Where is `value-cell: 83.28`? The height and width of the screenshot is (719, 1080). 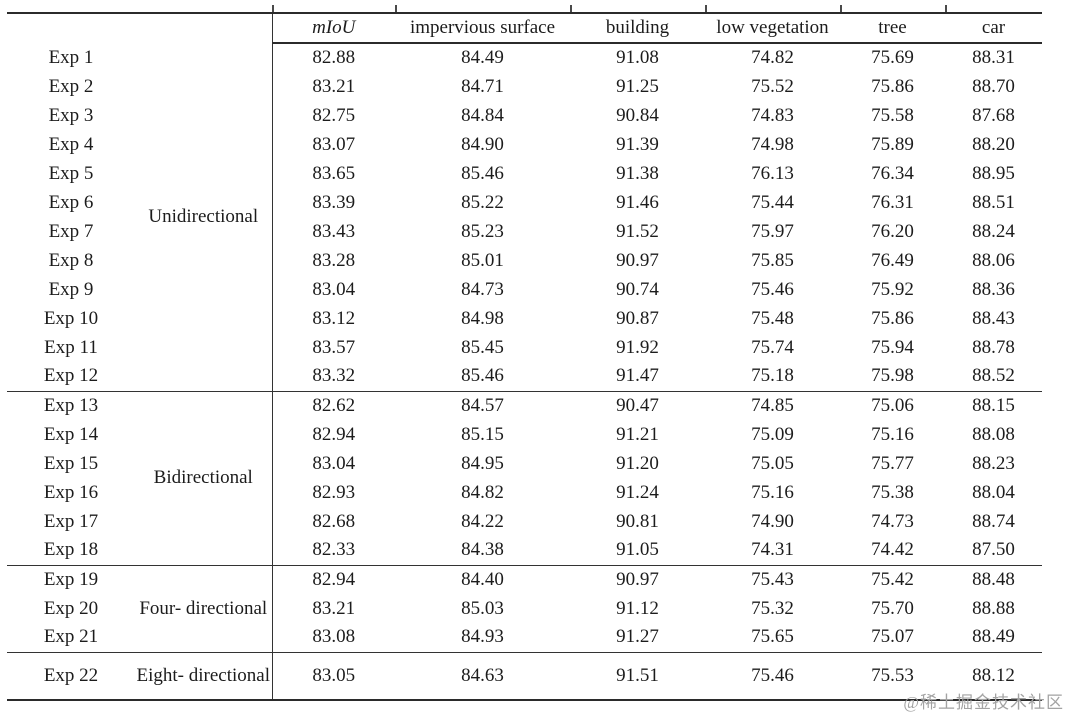 value-cell: 83.28 is located at coordinates (333, 260).